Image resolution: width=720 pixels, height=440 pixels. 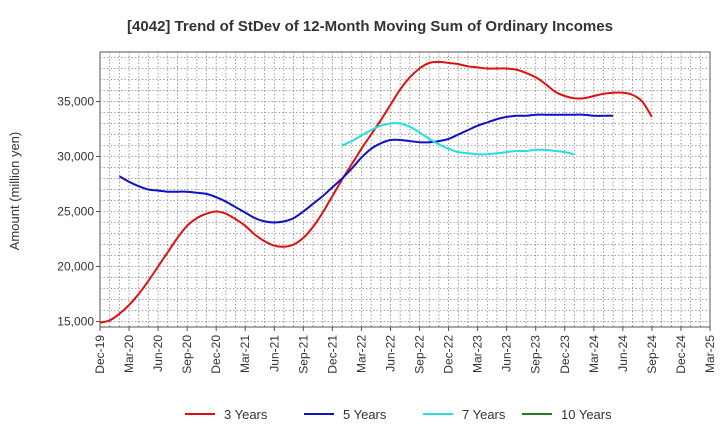 What do you see at coordinates (681, 354) in the screenshot?
I see `x-tick-label: Dec-24` at bounding box center [681, 354].